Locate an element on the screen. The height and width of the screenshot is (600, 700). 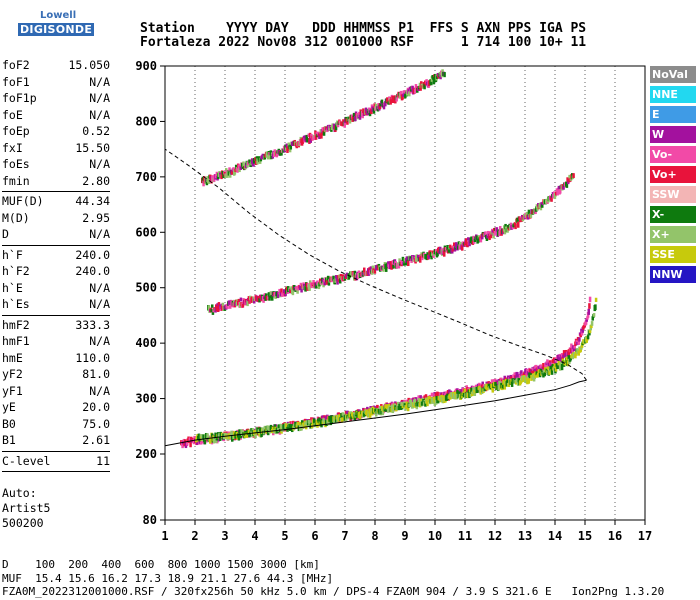
legend-item-x-: X+ is located at coordinates (673, 234).